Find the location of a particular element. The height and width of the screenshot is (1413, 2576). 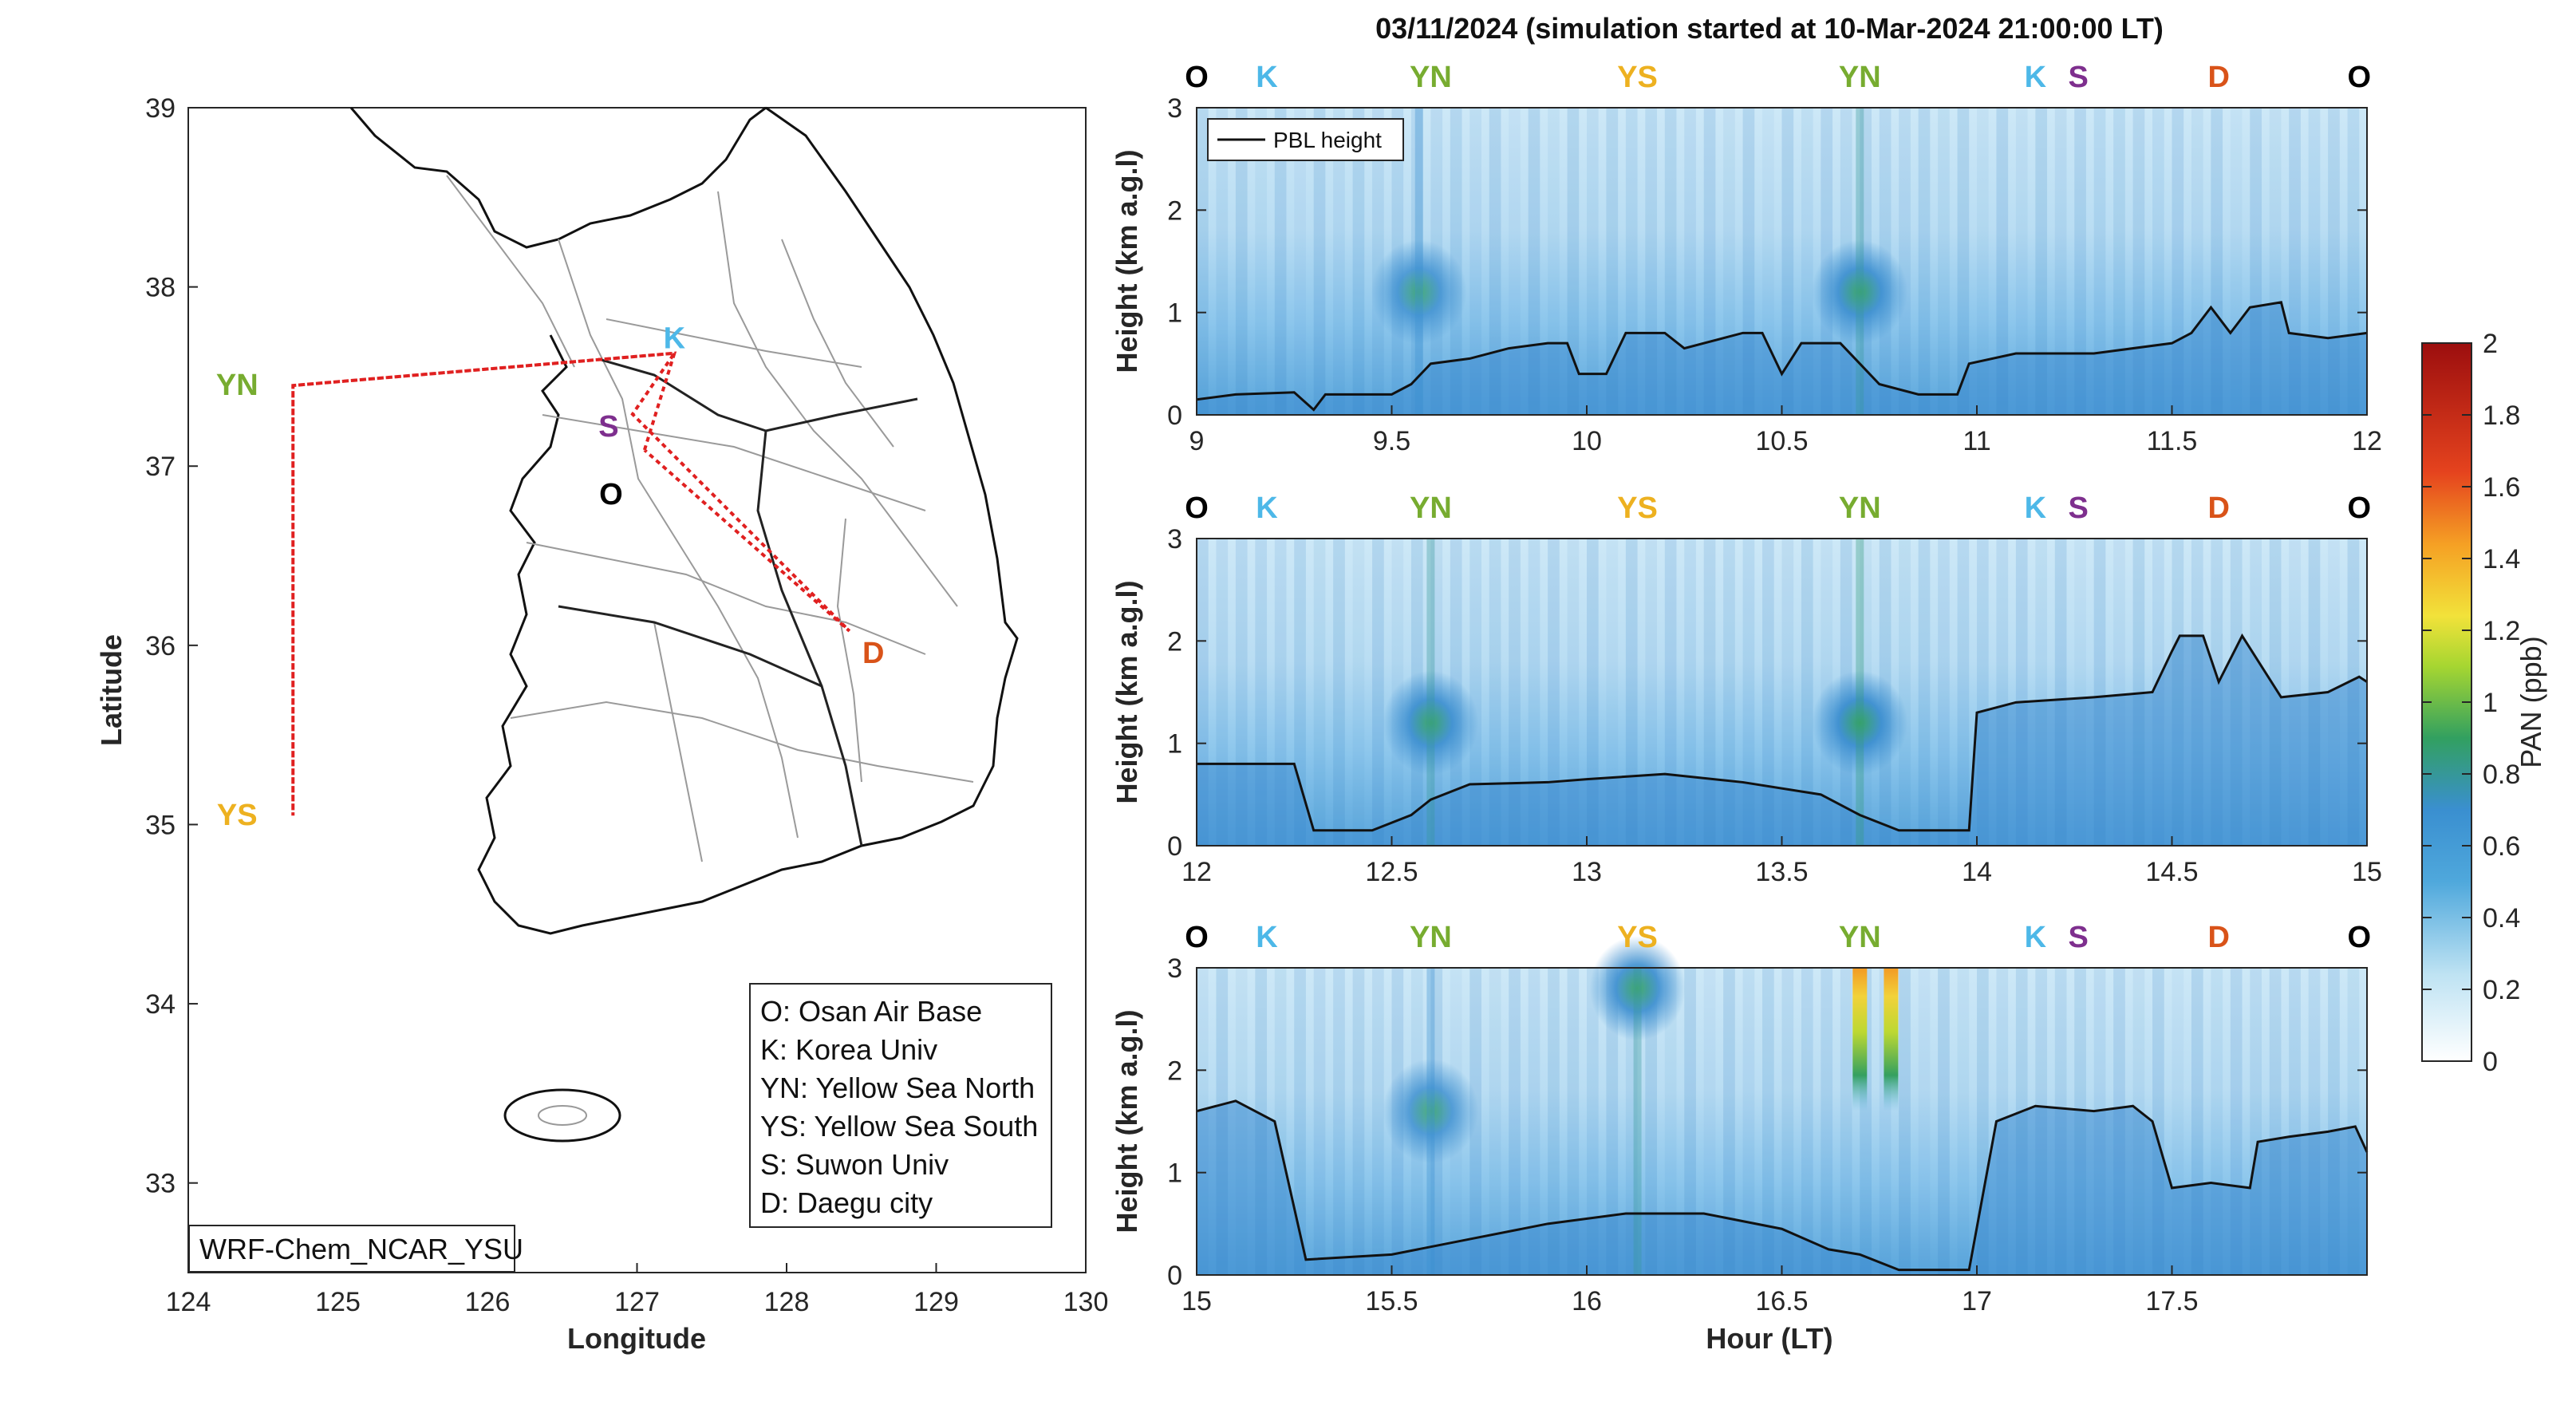

jeju-island is located at coordinates (562, 1115).